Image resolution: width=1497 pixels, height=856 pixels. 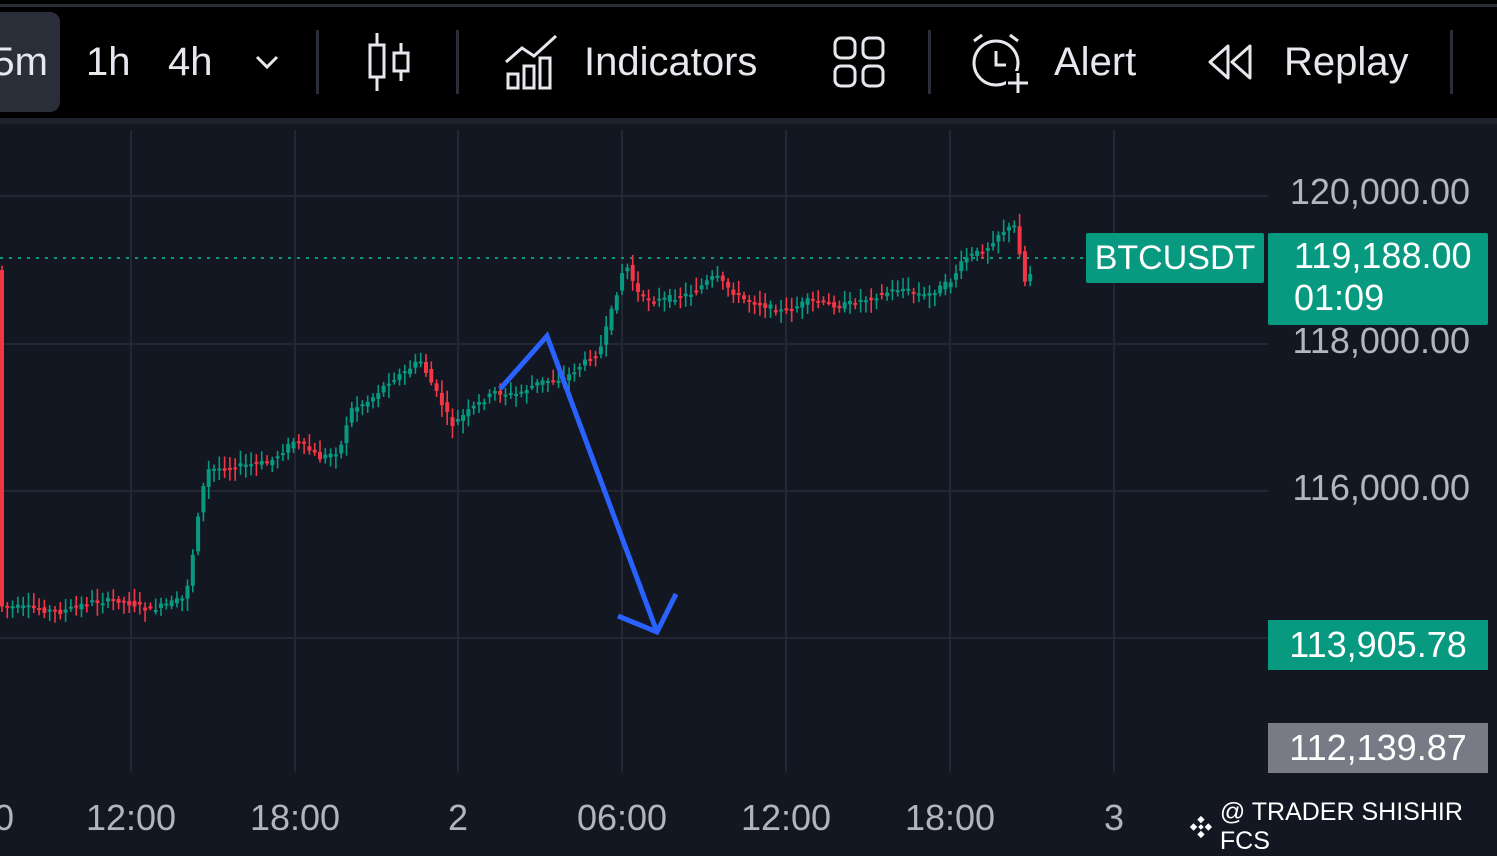 I want to click on grid-layout-icon, so click(x=859, y=62).